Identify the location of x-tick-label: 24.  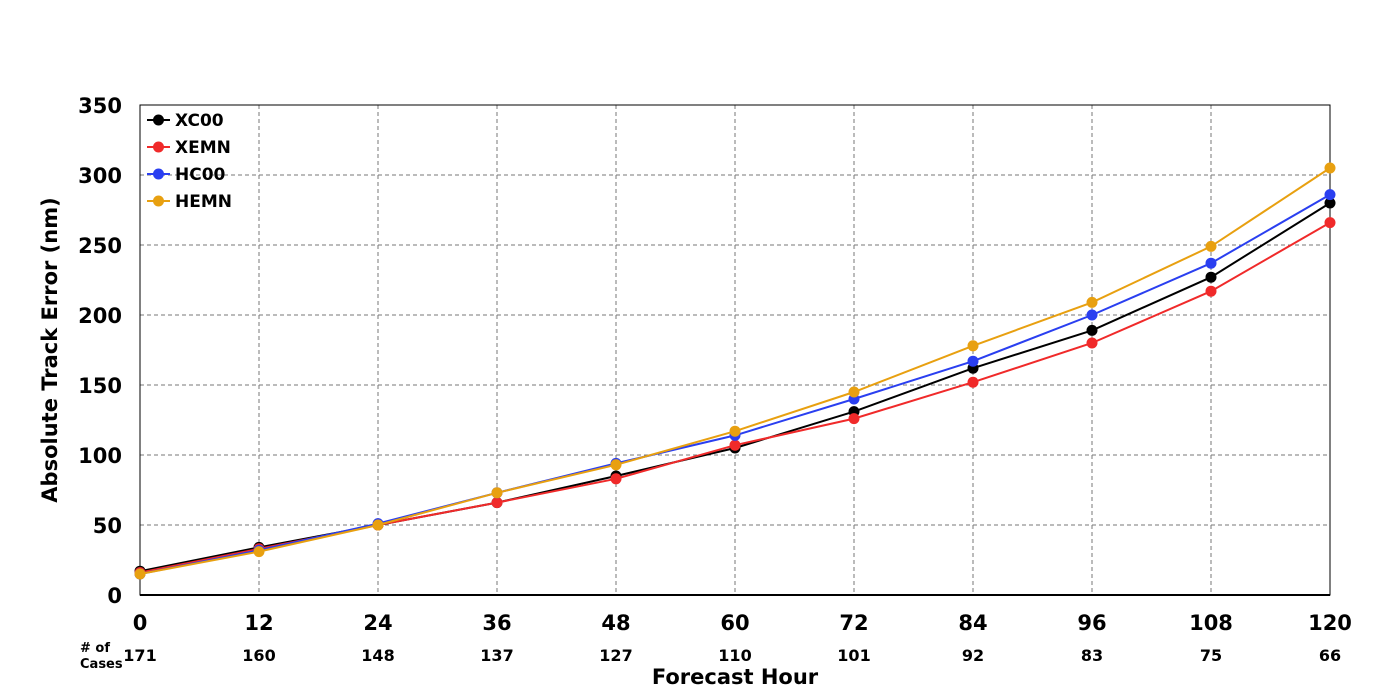
(377, 623).